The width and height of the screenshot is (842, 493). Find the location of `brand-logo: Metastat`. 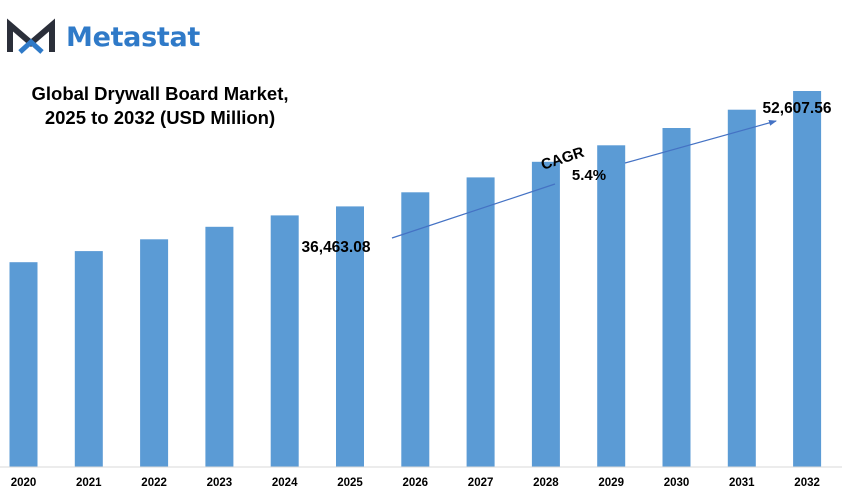

brand-logo: Metastat is located at coordinates (103, 38).